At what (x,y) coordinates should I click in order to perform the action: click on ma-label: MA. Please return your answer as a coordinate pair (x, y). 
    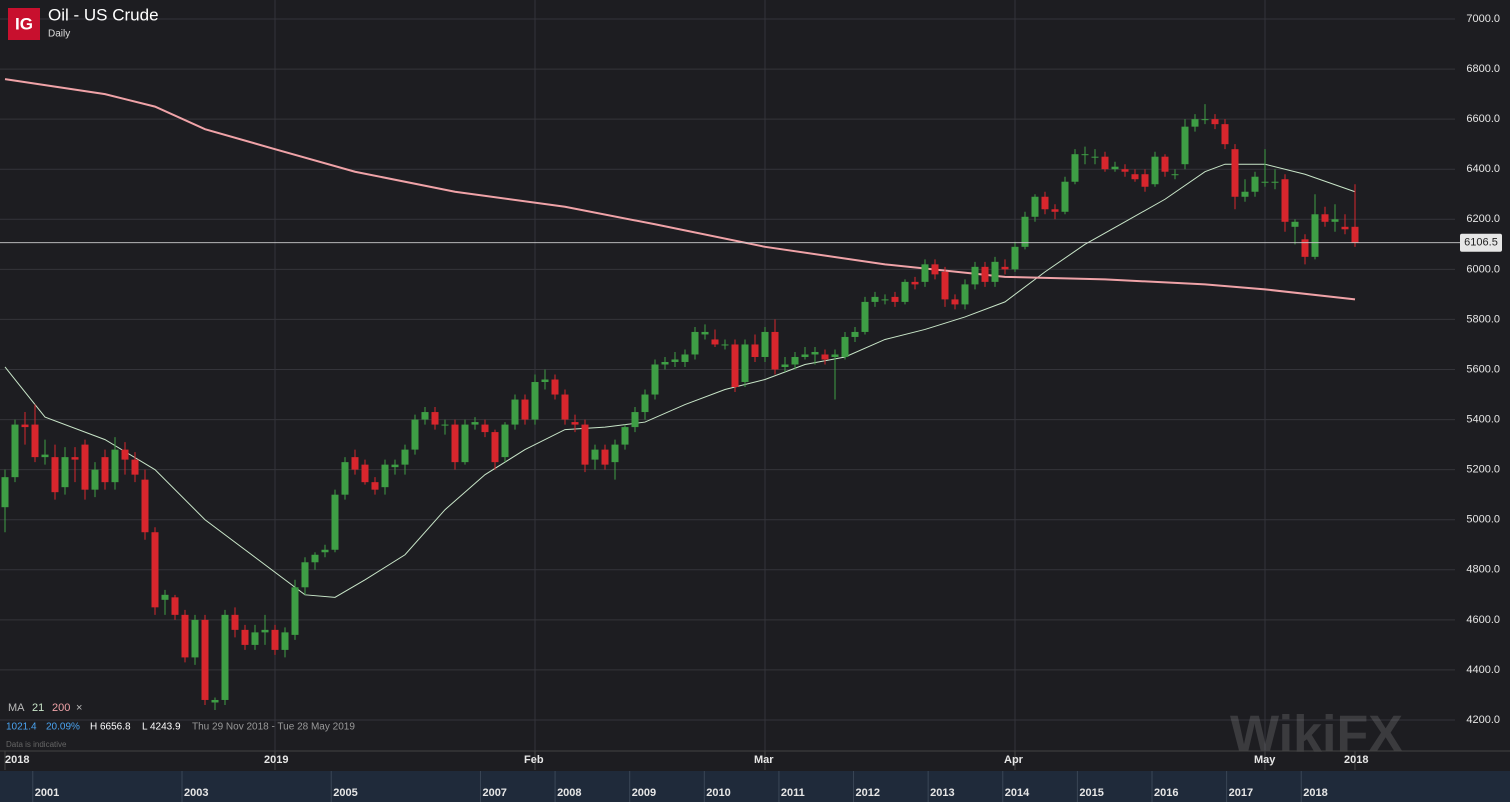
    Looking at the image, I should click on (16, 708).